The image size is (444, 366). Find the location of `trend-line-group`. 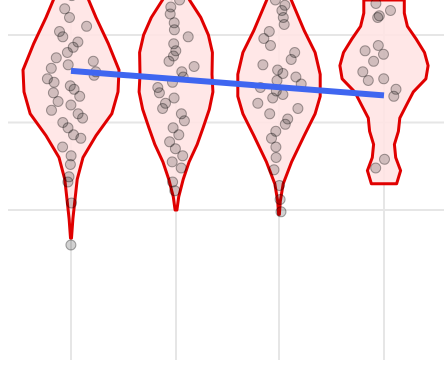

trend-line-group is located at coordinates (227, 83).